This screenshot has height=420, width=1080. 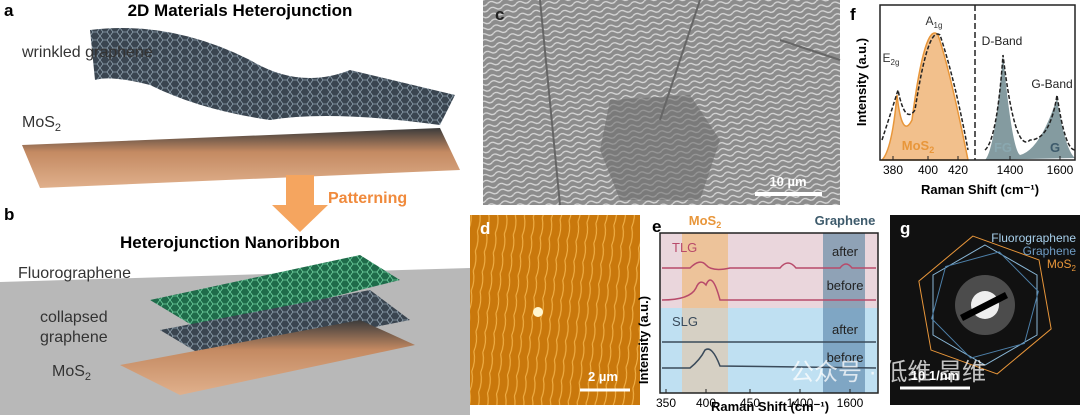 I want to click on arrow-label: Patterning, so click(x=367, y=198).